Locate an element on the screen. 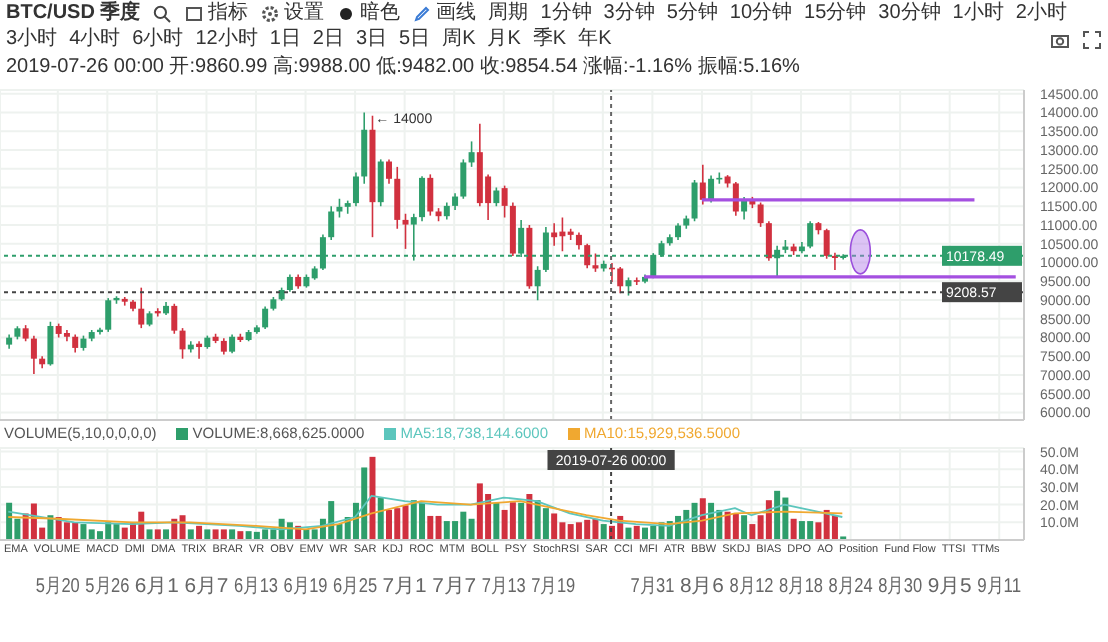  x-tick-label: 5月26 is located at coordinates (112, 587).